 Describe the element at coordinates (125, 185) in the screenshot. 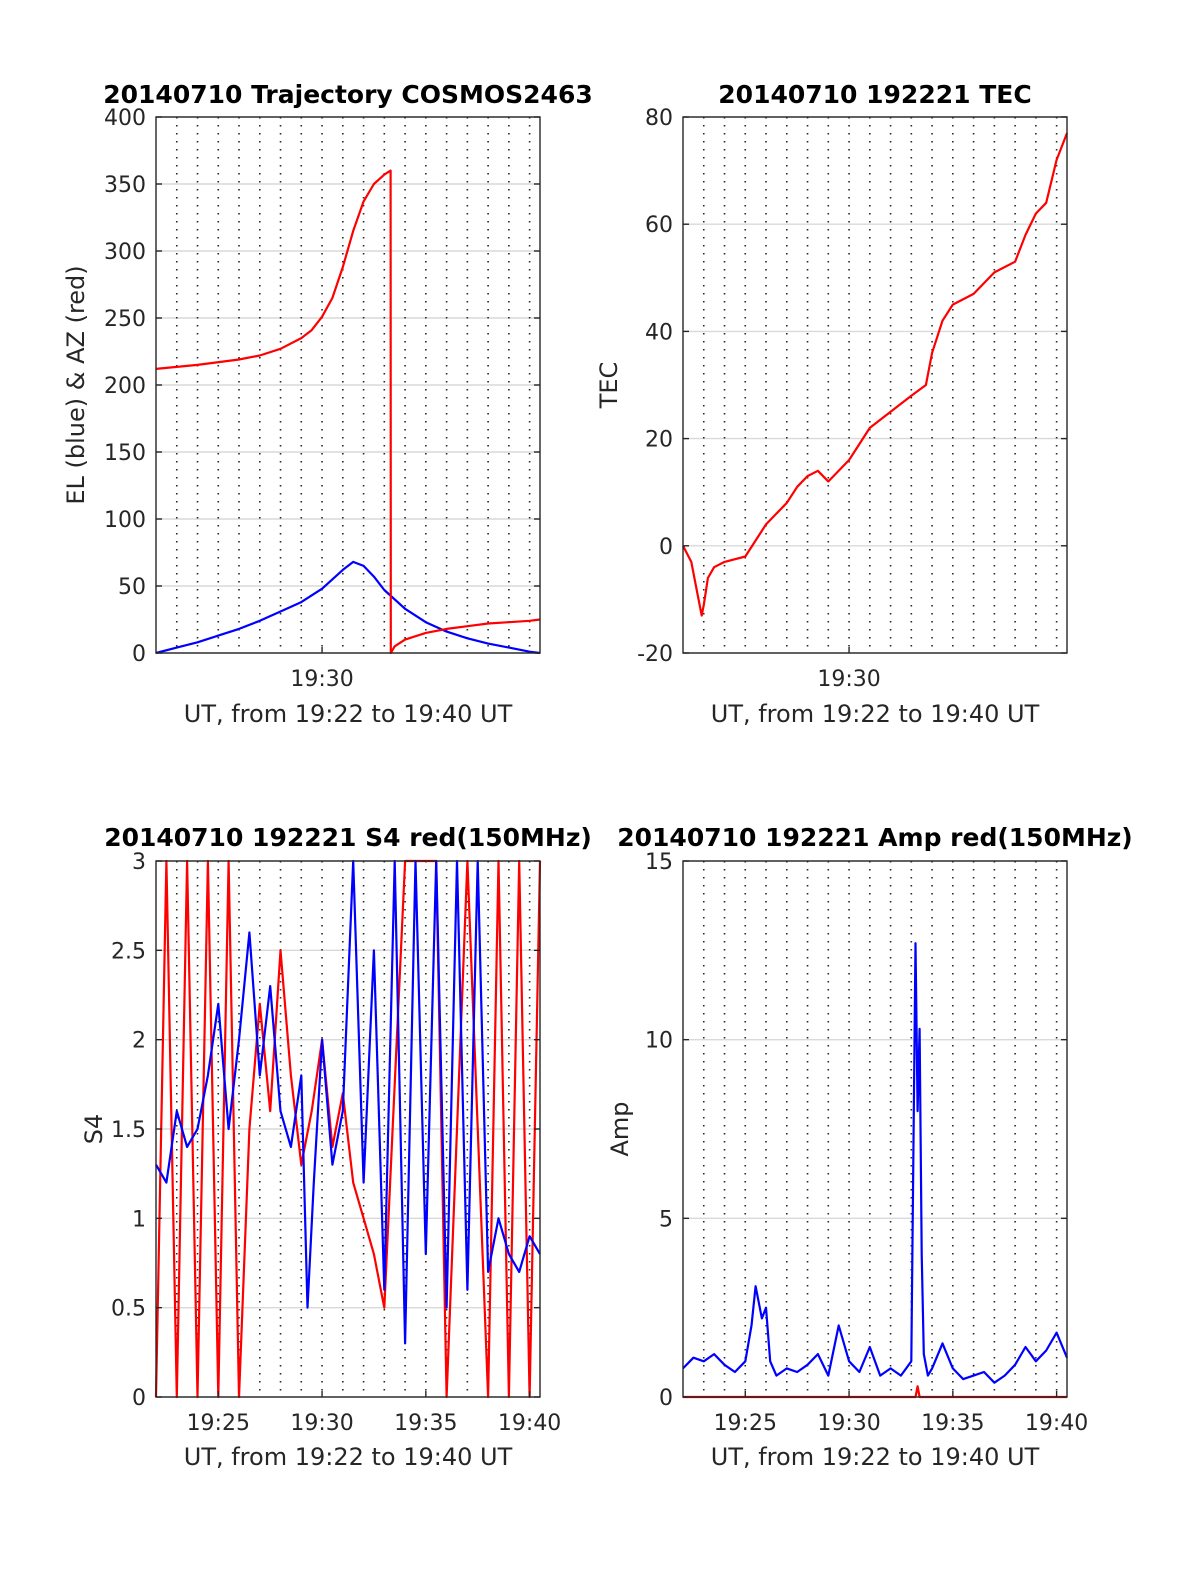

I see `traj-ytick-label: 350` at that location.